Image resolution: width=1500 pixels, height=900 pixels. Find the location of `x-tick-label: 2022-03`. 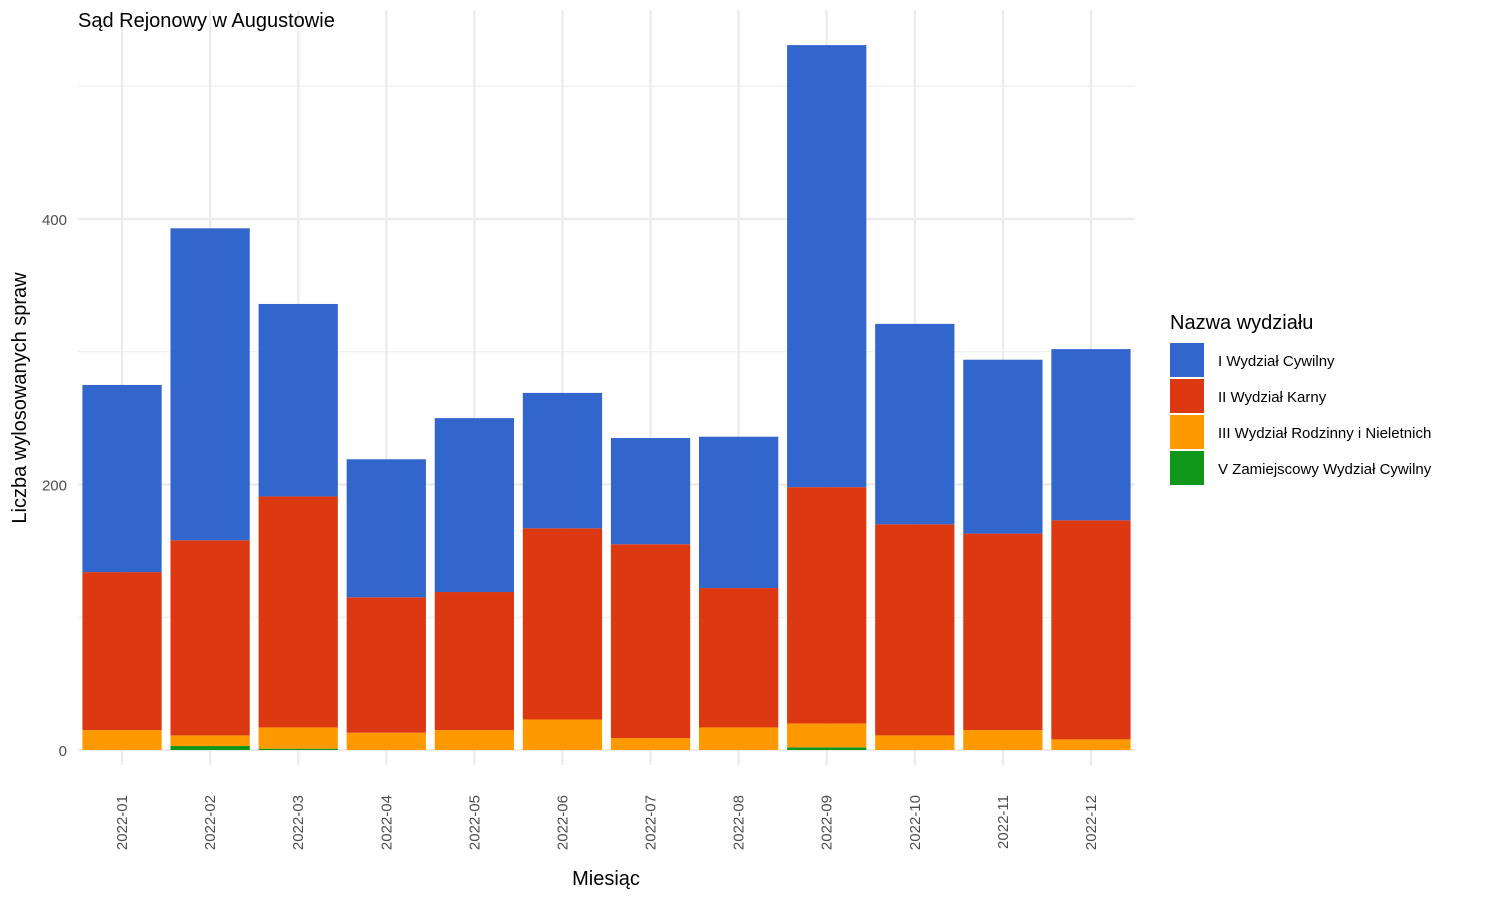

x-tick-label: 2022-03 is located at coordinates (298, 822).